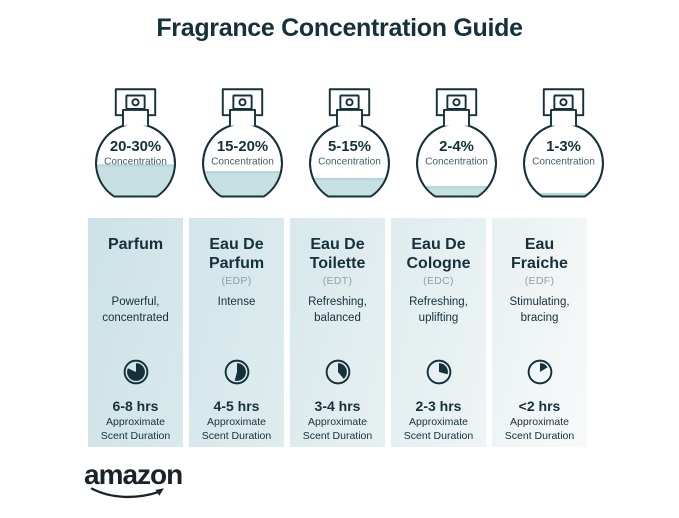  I want to click on fragrance-description: Refreshing, uplifting, so click(438, 310).